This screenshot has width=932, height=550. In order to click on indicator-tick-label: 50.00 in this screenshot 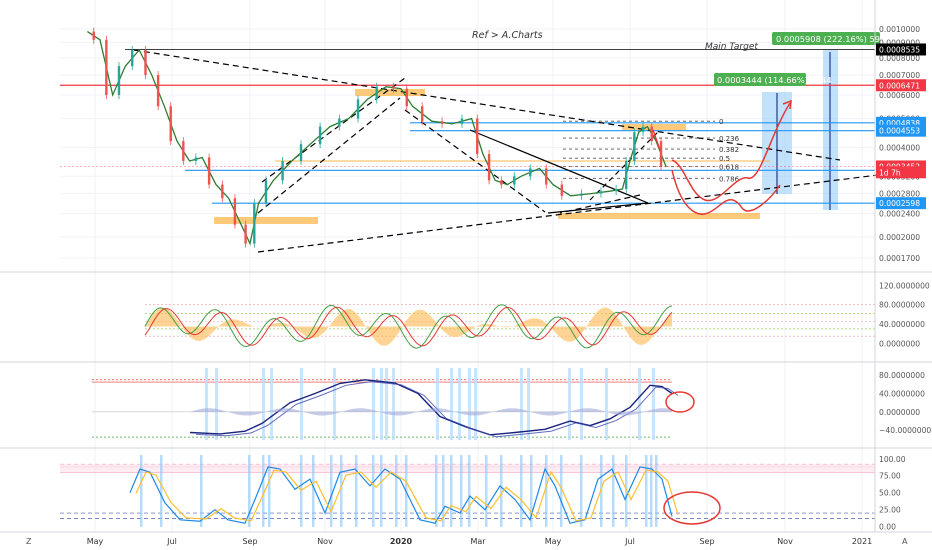, I will do `click(890, 493)`.